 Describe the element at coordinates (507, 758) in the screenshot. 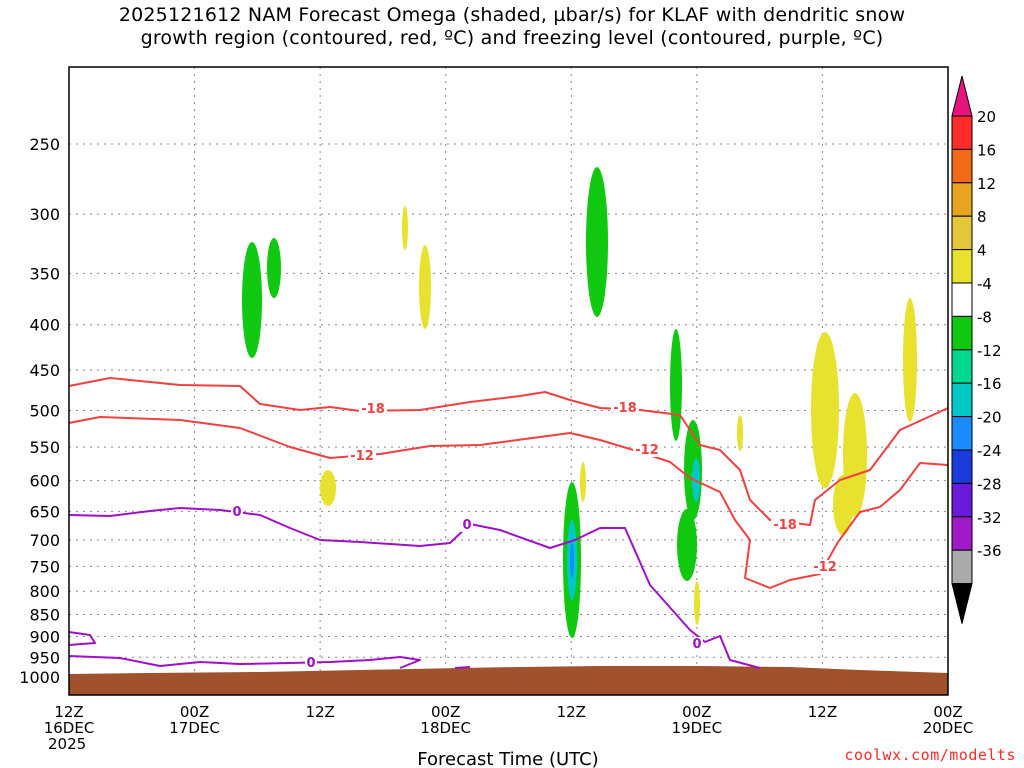

I see `x-axis-title: Forecast Time (UTC)` at that location.